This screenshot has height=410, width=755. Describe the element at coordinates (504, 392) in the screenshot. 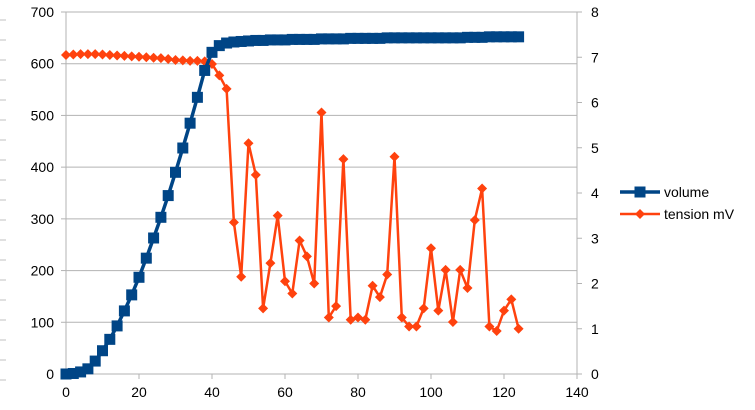

I see `x-tick-label: 120` at that location.